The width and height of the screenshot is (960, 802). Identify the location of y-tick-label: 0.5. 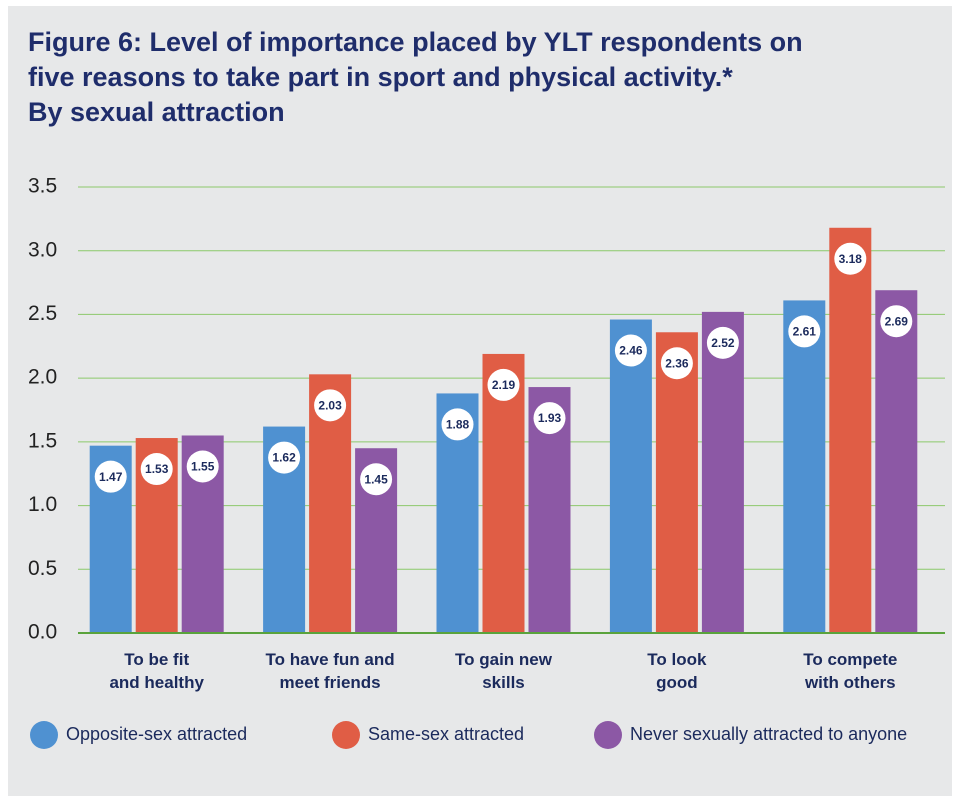
(42, 568).